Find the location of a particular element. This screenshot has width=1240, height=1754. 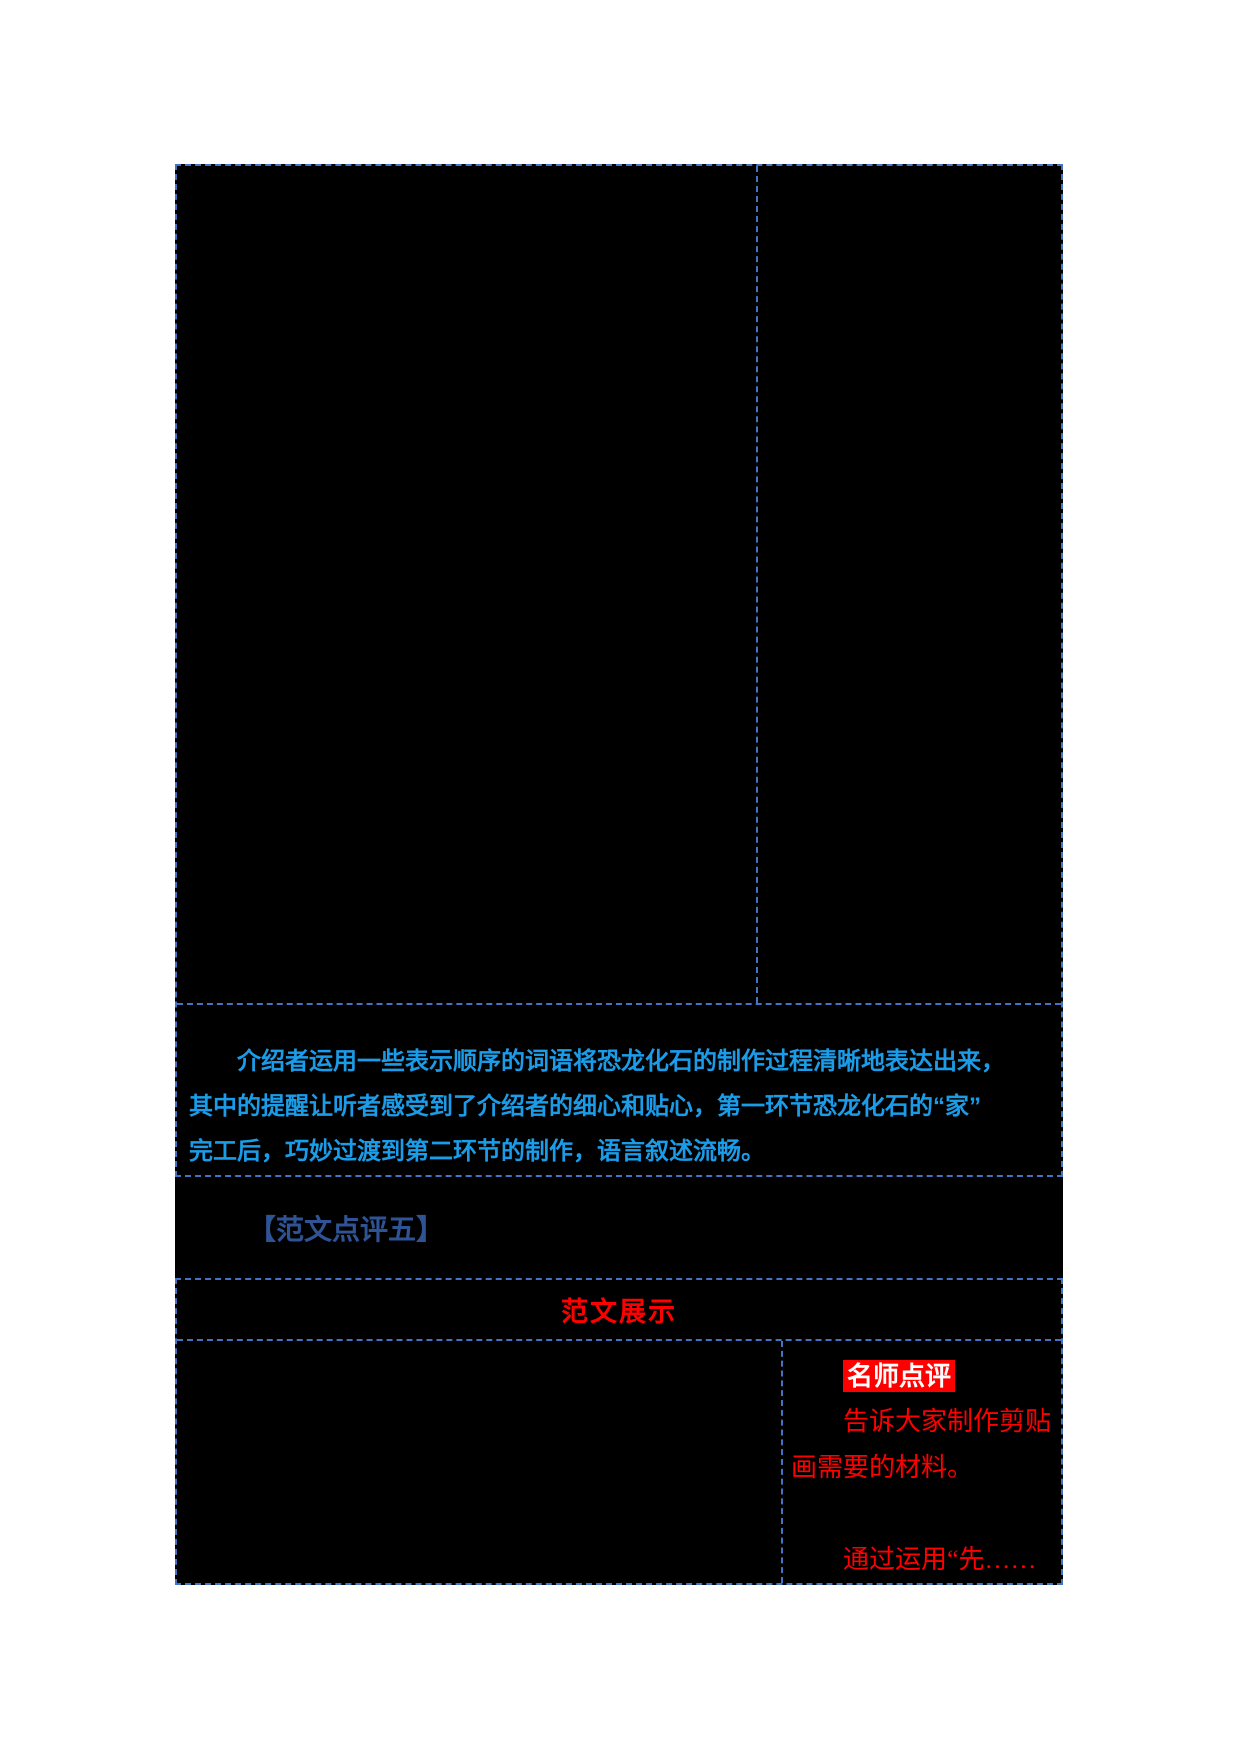

review-badge-line: 名师点评 is located at coordinates (923, 1376).